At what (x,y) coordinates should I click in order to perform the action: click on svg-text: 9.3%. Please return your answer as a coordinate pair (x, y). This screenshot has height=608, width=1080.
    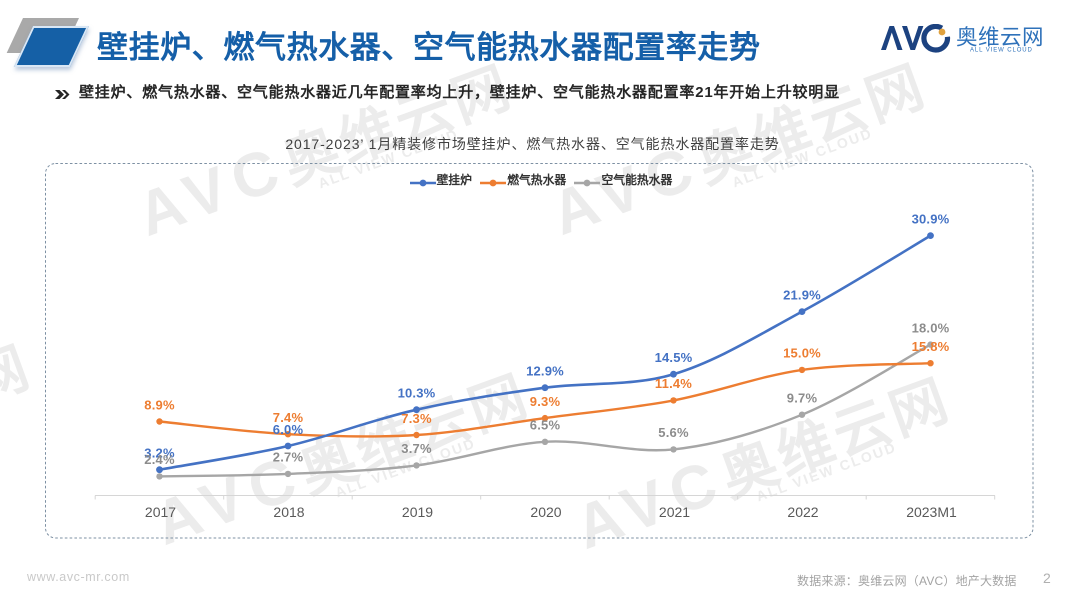
    Looking at the image, I should click on (545, 401).